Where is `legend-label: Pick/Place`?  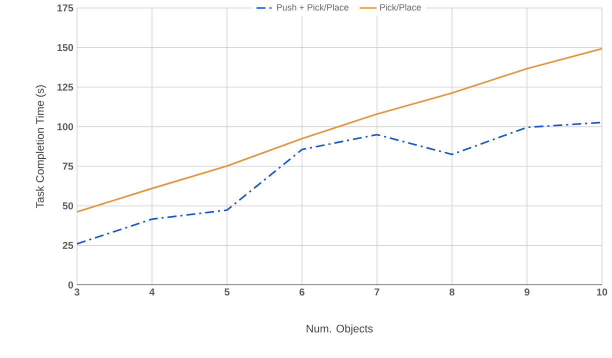 legend-label: Pick/Place is located at coordinates (400, 7).